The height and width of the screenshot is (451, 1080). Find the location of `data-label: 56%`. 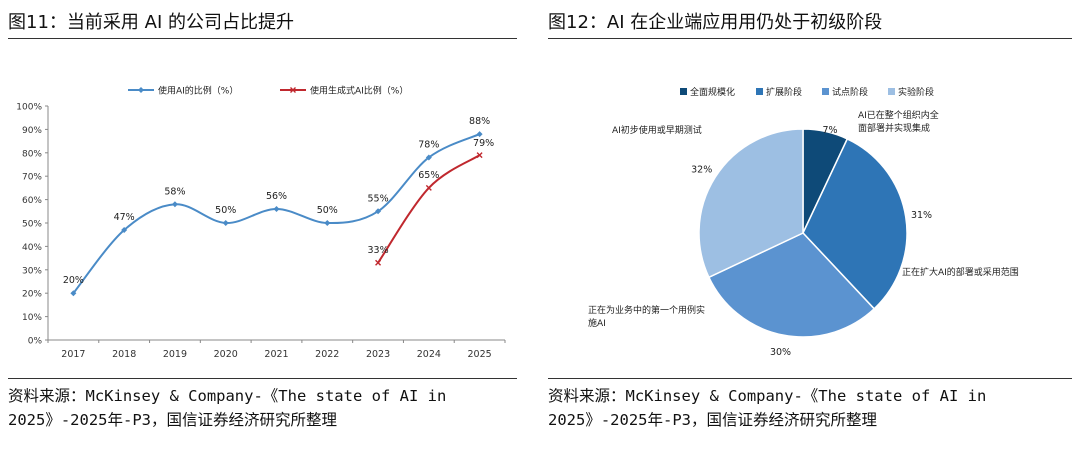

data-label: 56% is located at coordinates (276, 196).